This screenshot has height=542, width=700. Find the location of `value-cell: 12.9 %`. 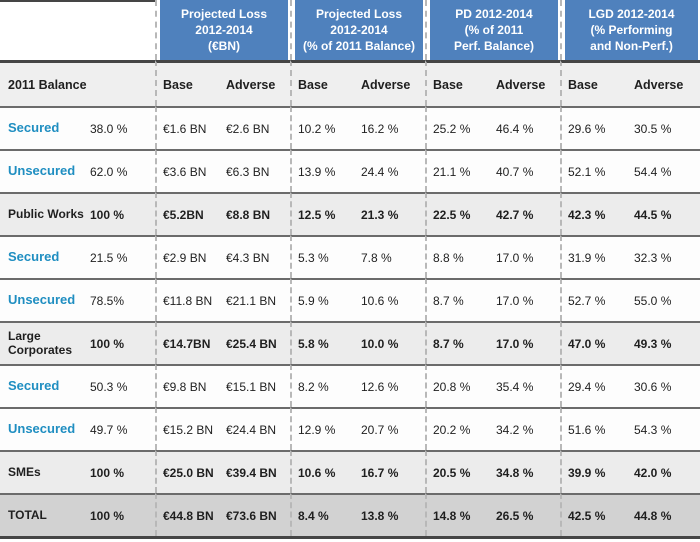

value-cell: 12.9 % is located at coordinates (322, 428).